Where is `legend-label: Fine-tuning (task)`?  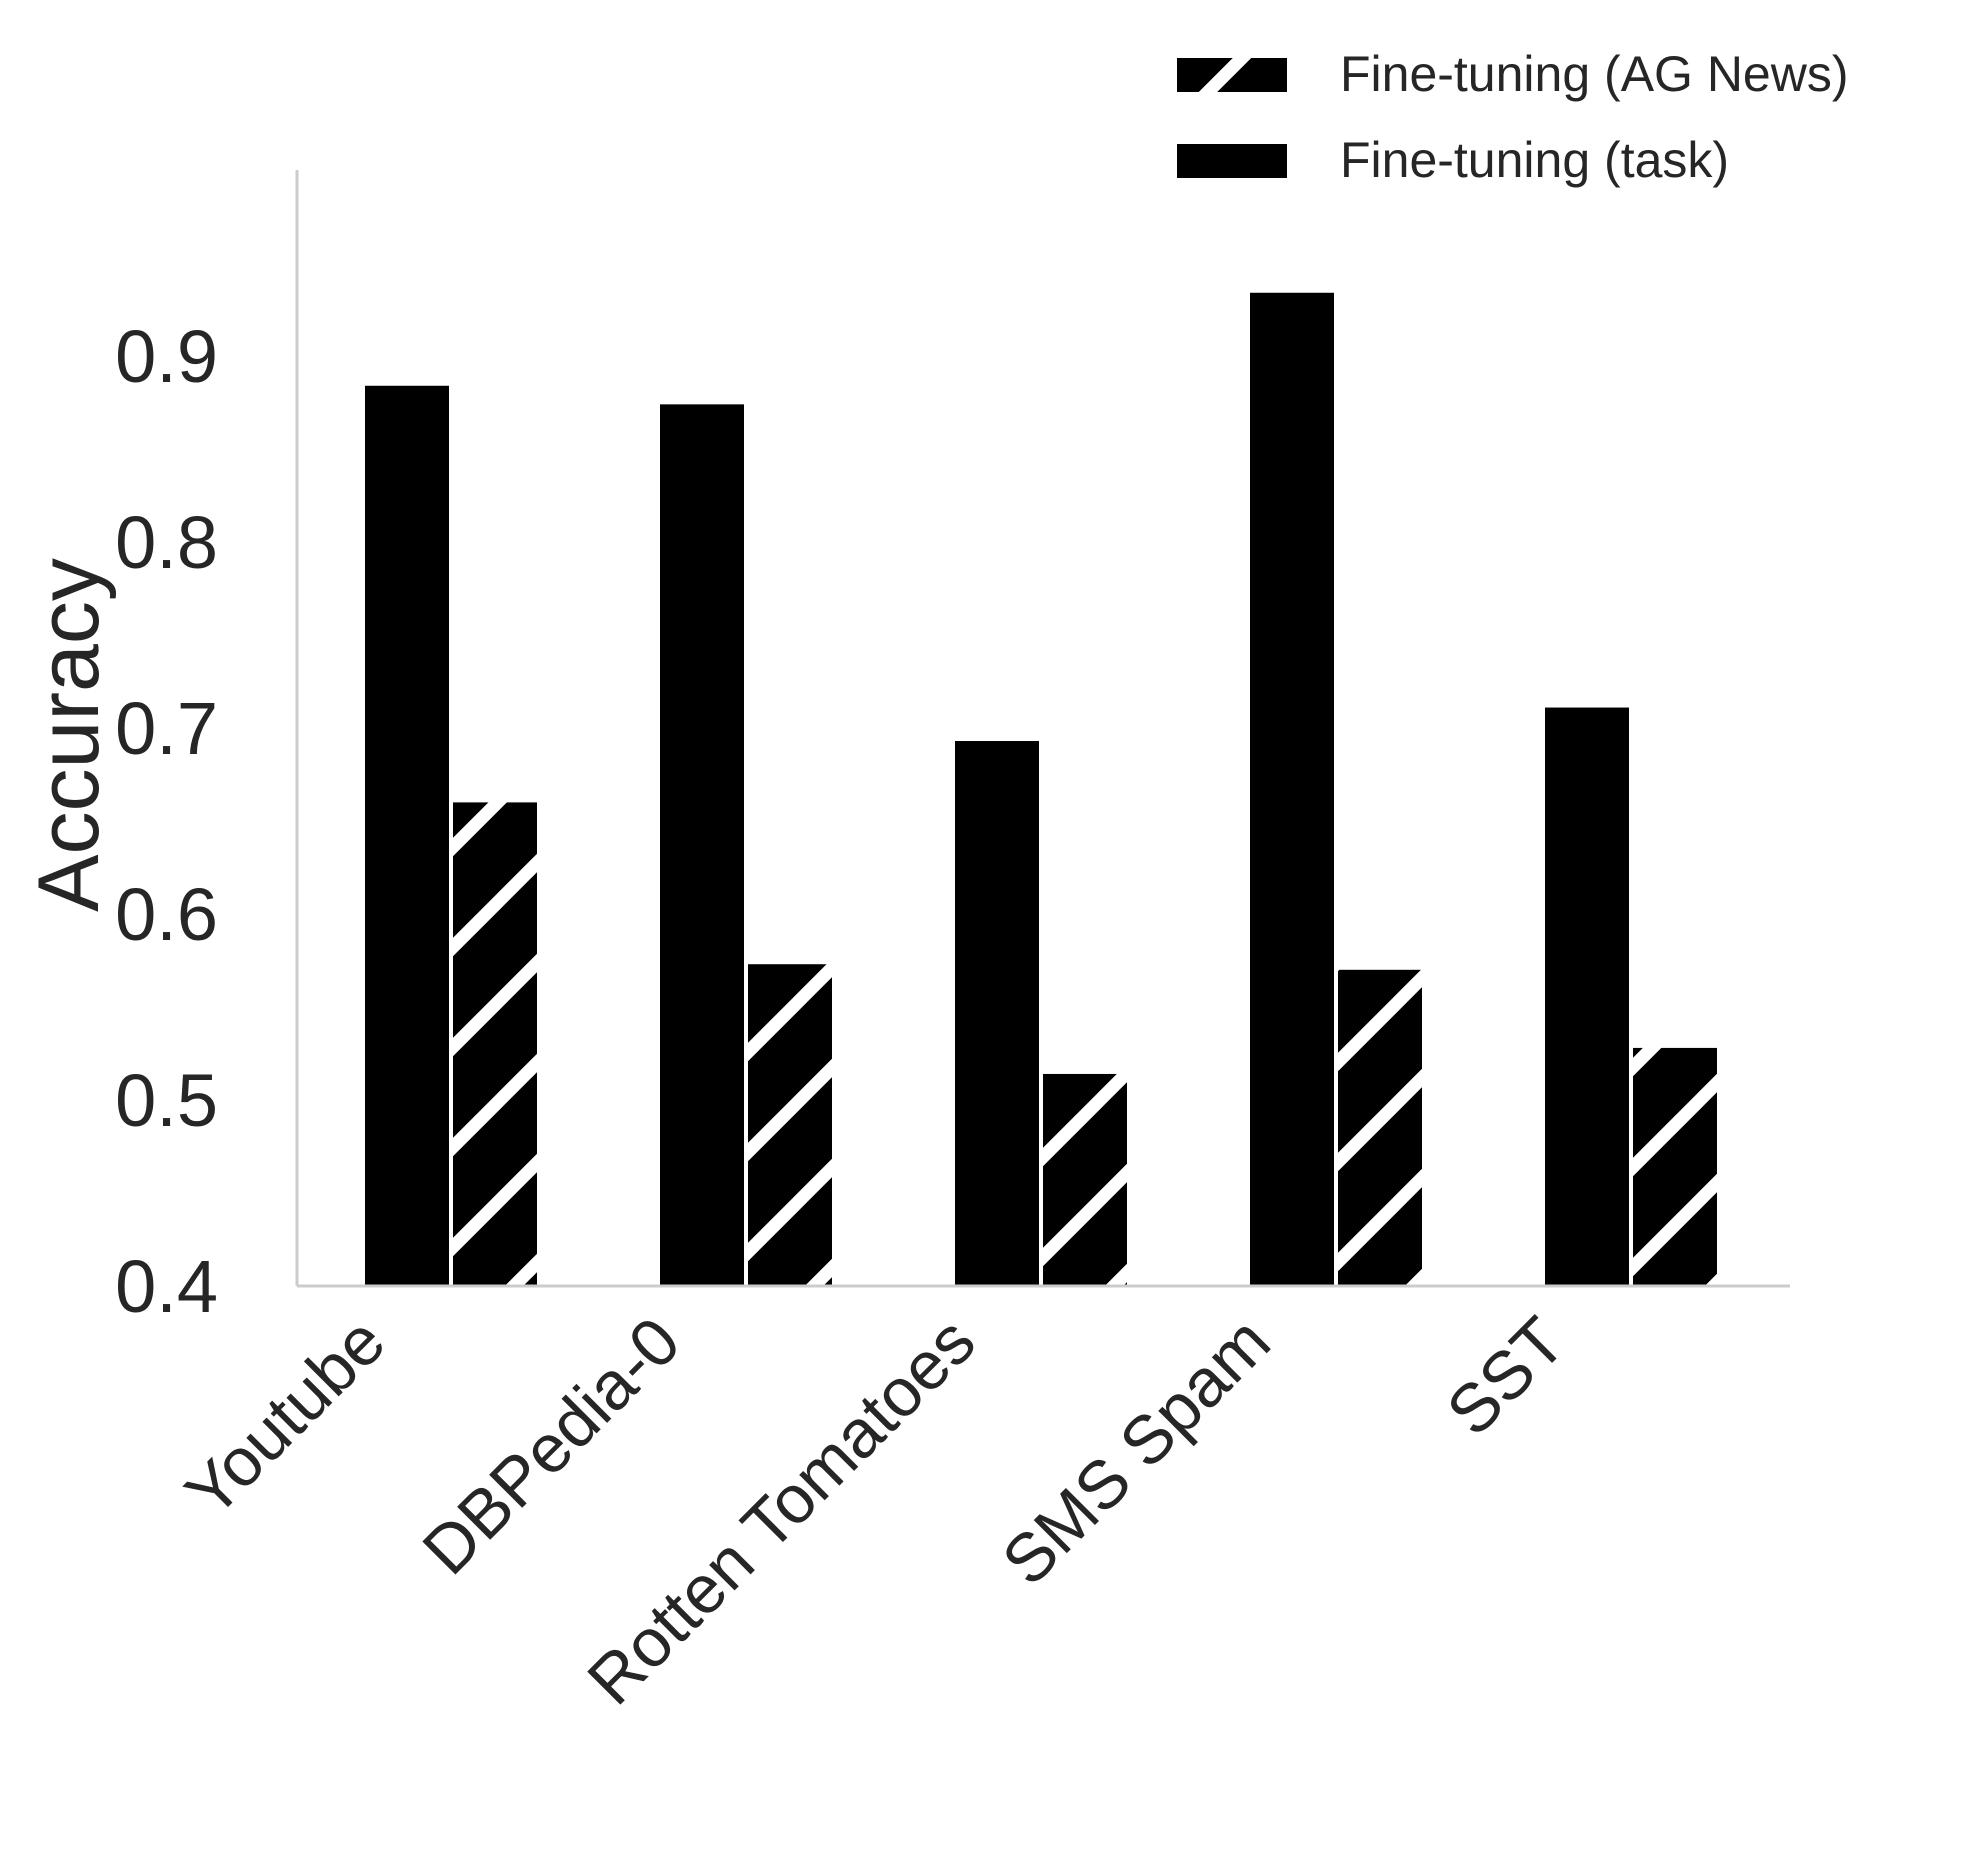
legend-label: Fine-tuning (task) is located at coordinates (1534, 160).